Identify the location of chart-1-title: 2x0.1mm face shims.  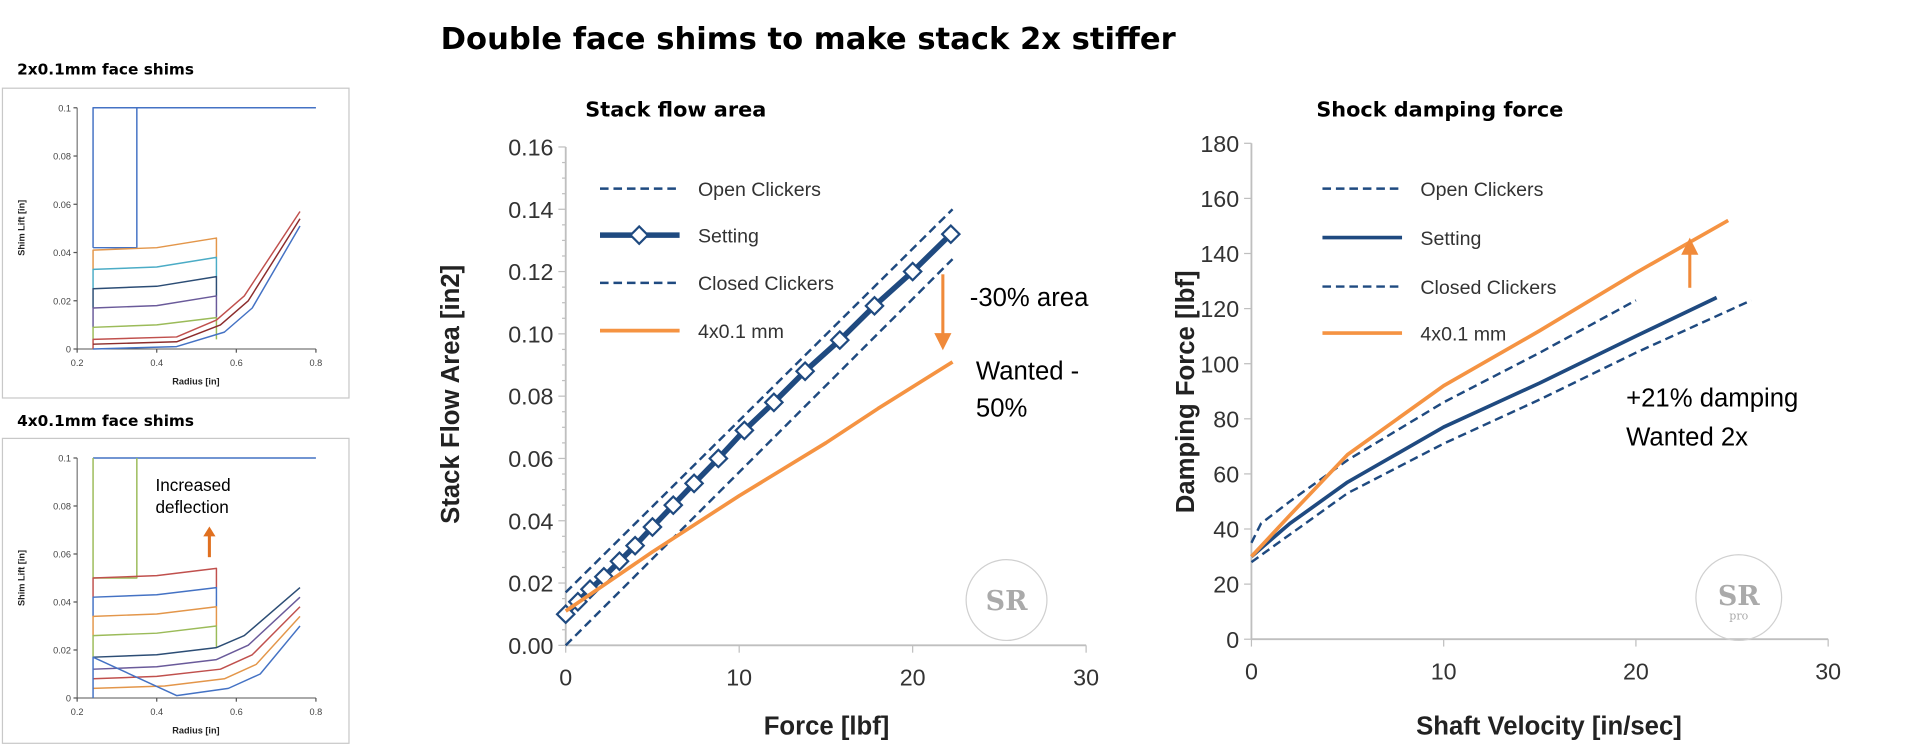
(105, 70).